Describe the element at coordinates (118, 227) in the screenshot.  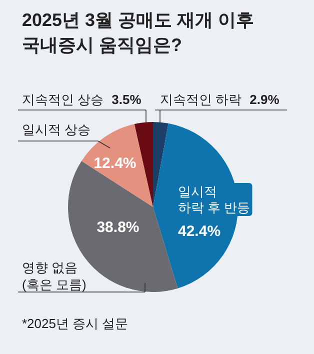
I see `data-label: 38.8%` at that location.